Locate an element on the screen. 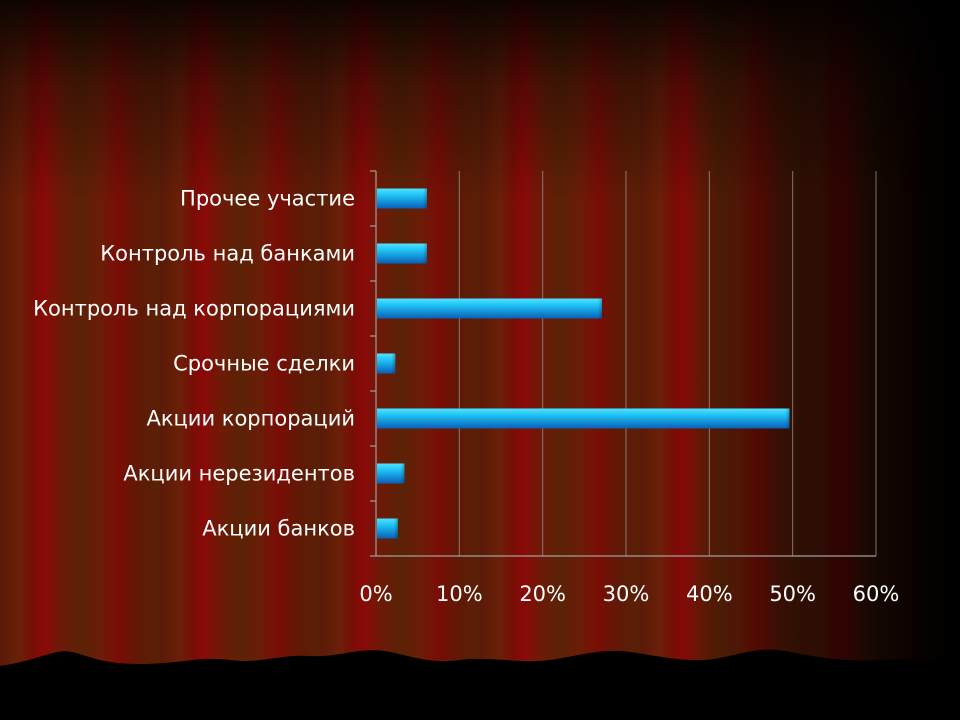 This screenshot has height=720, width=960. tick-labels: 0% 10% 20% 30% 40% 50% 60% is located at coordinates (629, 594).